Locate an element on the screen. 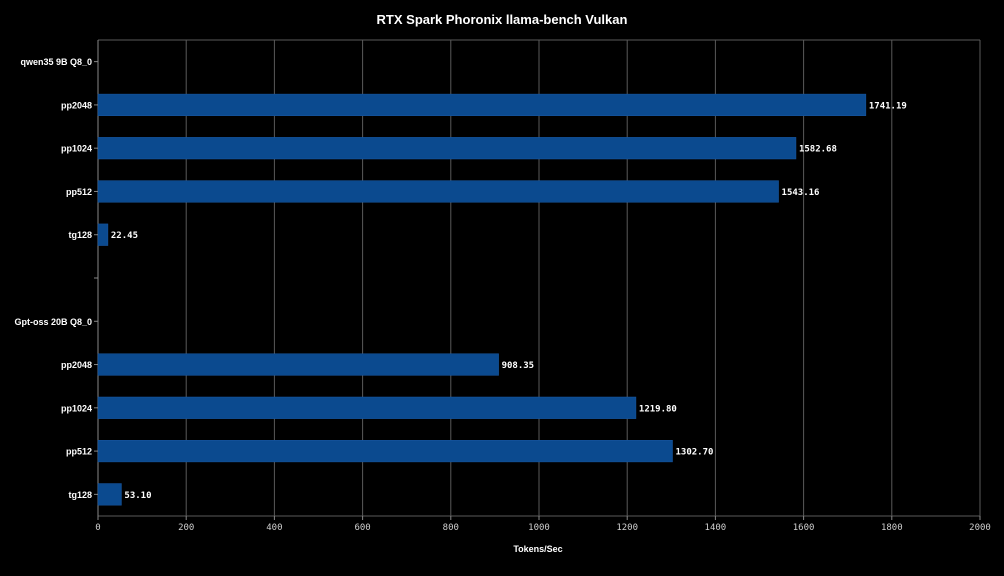  bar-value-label: 1302.70 is located at coordinates (694, 453).